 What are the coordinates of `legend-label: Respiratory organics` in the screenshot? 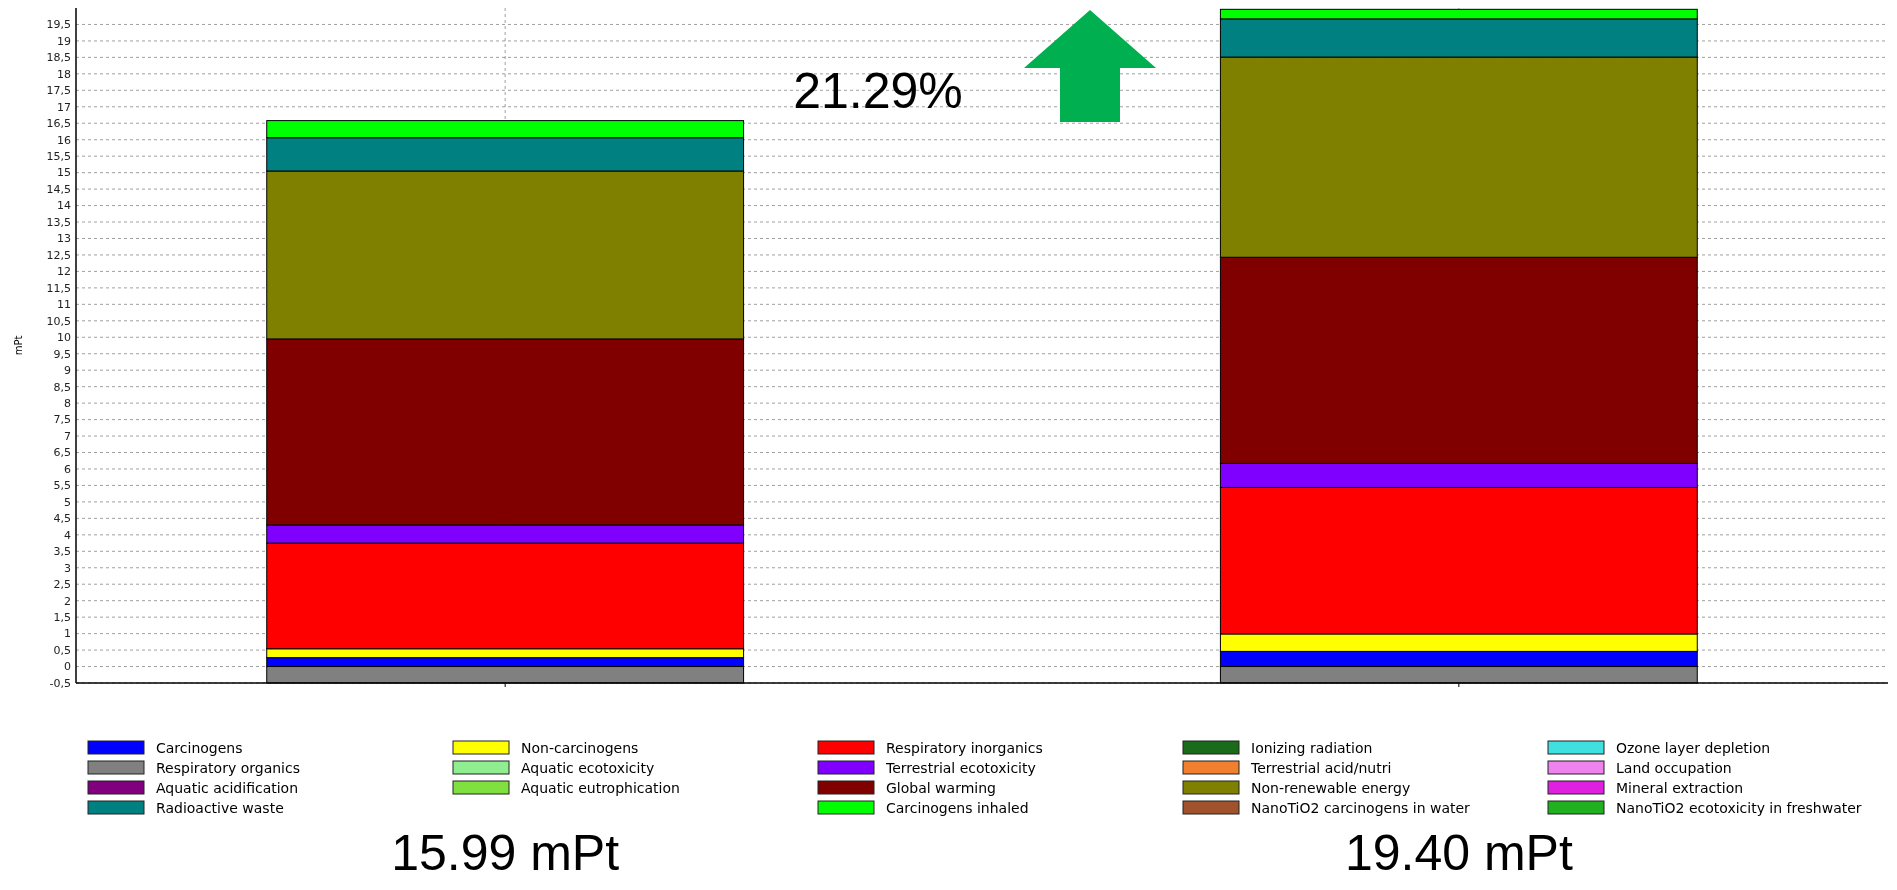 It's located at (228, 767).